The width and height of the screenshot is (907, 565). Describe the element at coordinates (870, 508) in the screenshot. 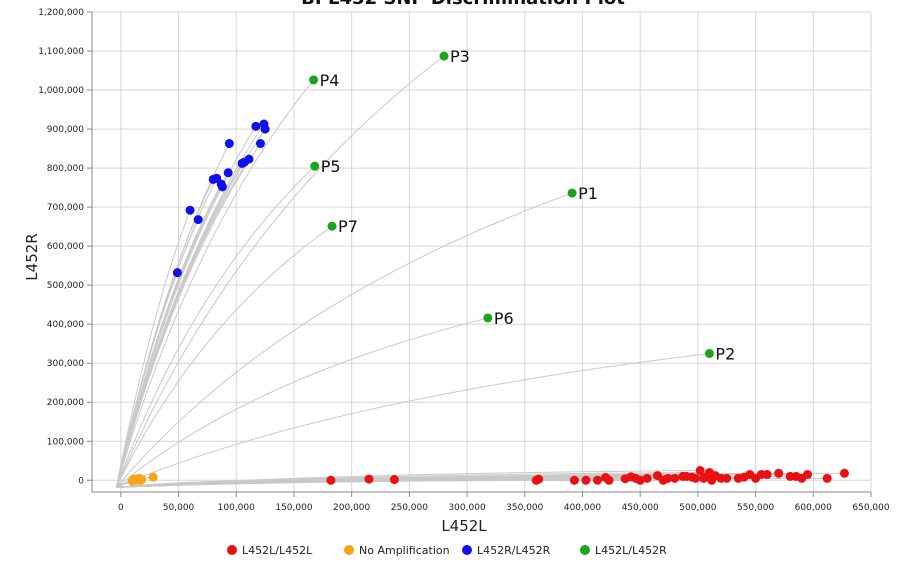

I see `x-tick-label: 650,000` at that location.